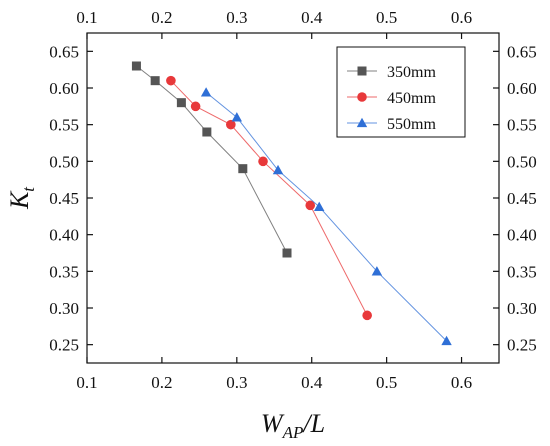  What do you see at coordinates (411, 72) in the screenshot?
I see `legend-label-350mm: 350mm` at bounding box center [411, 72].